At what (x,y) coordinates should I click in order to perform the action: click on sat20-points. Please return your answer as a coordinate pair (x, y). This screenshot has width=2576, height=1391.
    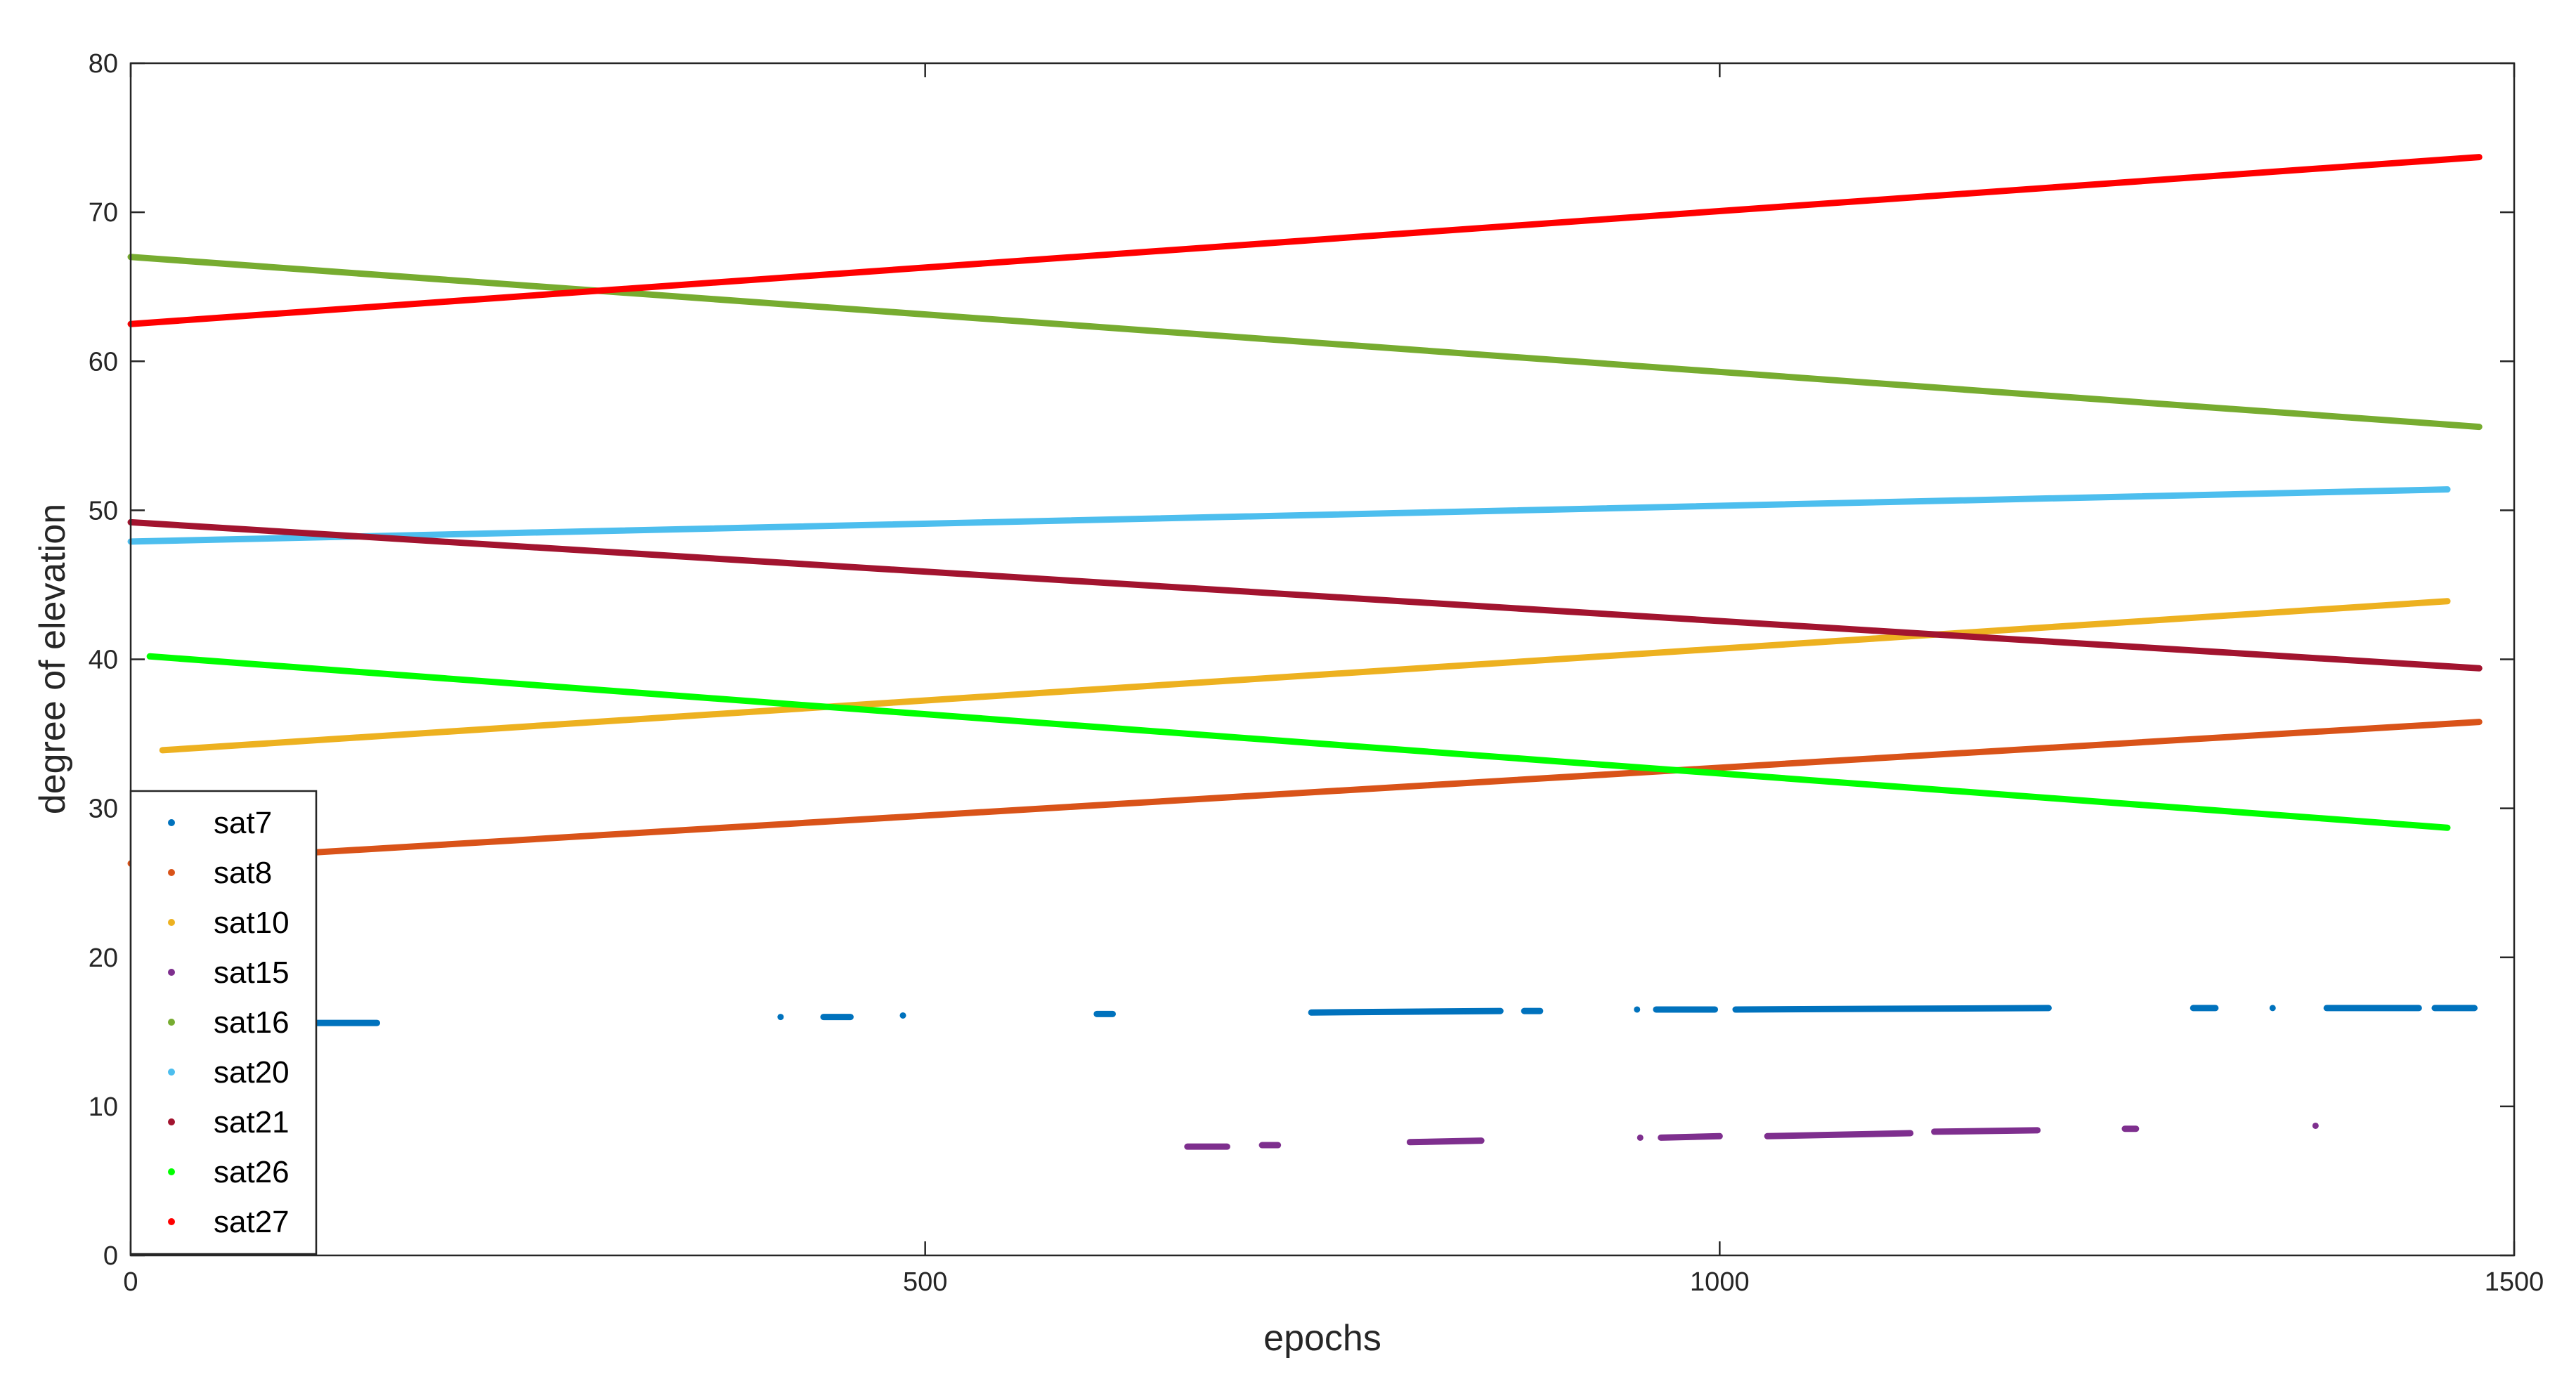
    Looking at the image, I should click on (1289, 515).